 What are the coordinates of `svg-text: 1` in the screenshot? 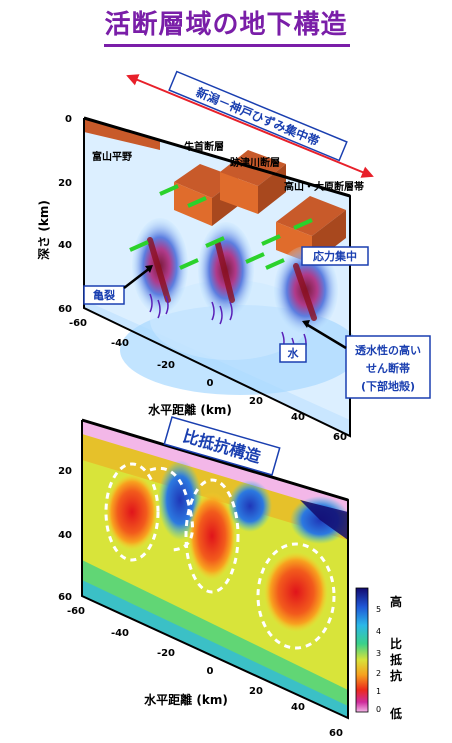 It's located at (378, 691).